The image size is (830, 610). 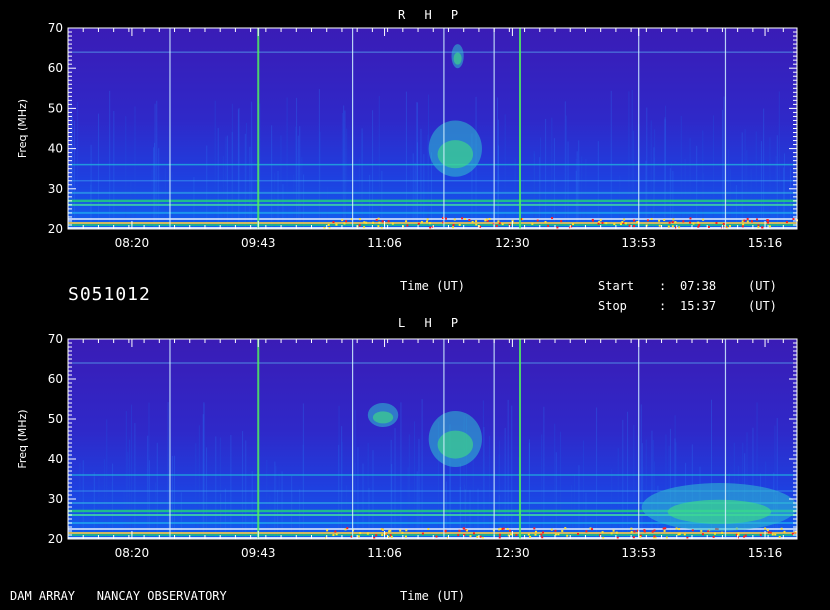 What do you see at coordinates (55, 189) in the screenshot?
I see `y-tick-label: 30` at bounding box center [55, 189].